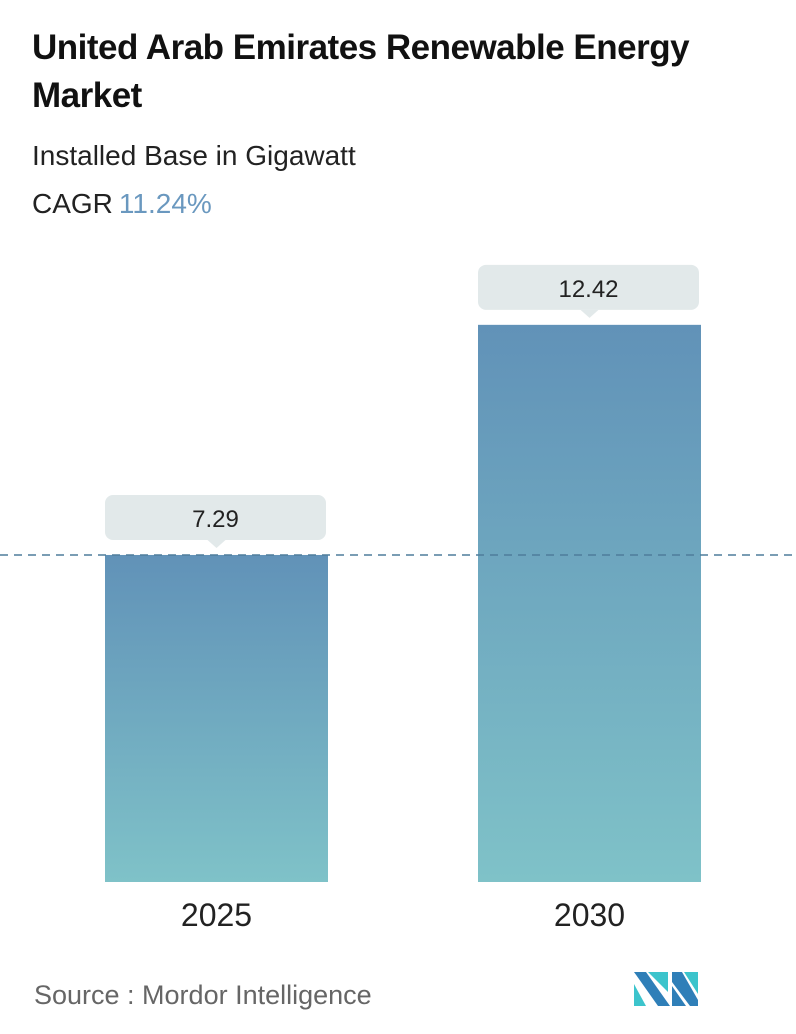  I want to click on data-label: 7.29, so click(215, 519).